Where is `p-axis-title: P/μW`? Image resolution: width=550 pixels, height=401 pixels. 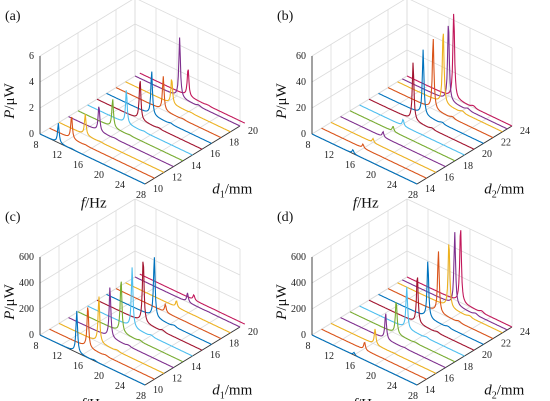
p-axis-title: P/μW is located at coordinates (282, 100).